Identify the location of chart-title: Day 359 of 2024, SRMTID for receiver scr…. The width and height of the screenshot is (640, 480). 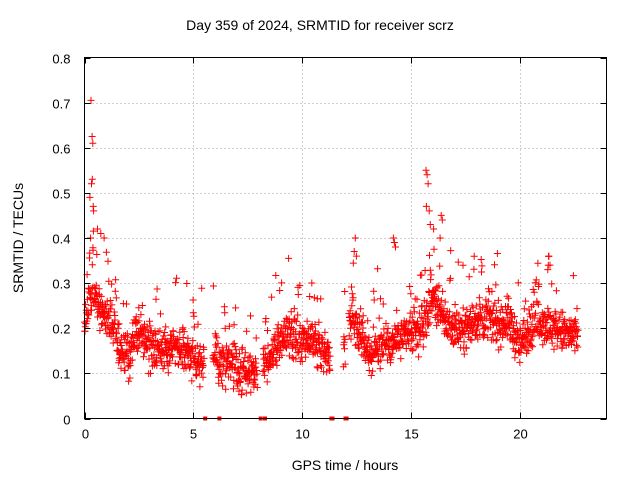
(320, 25).